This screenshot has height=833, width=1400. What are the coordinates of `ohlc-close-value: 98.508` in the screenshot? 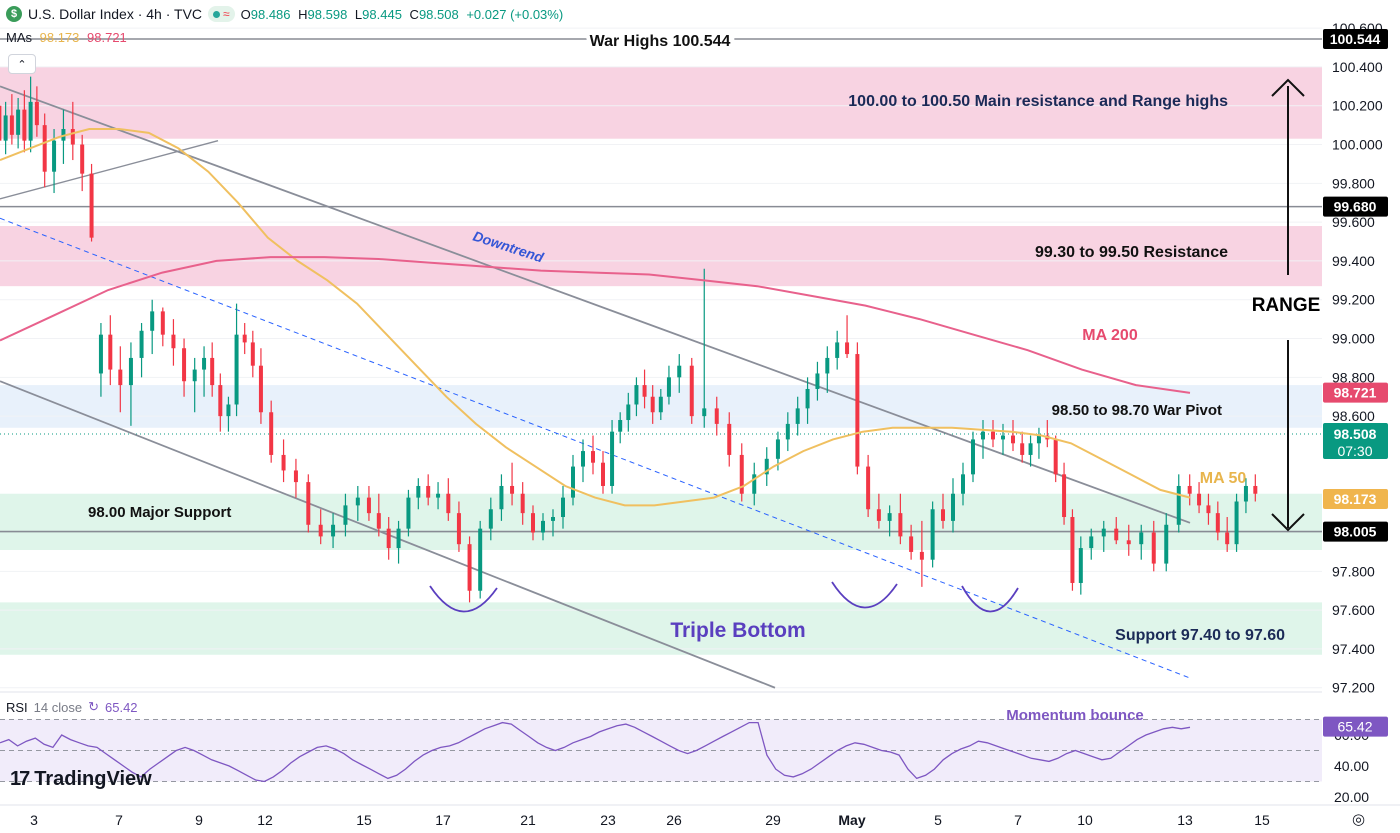 It's located at (438, 14).